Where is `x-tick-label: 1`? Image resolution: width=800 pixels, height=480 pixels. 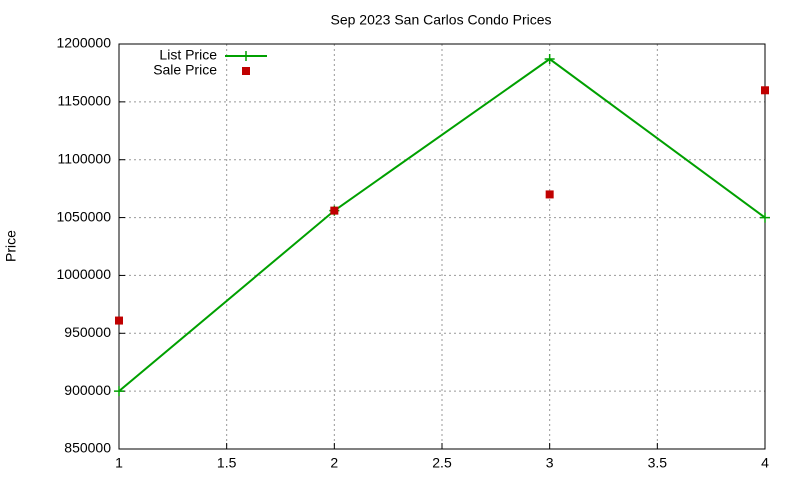
x-tick-label: 1 is located at coordinates (119, 463).